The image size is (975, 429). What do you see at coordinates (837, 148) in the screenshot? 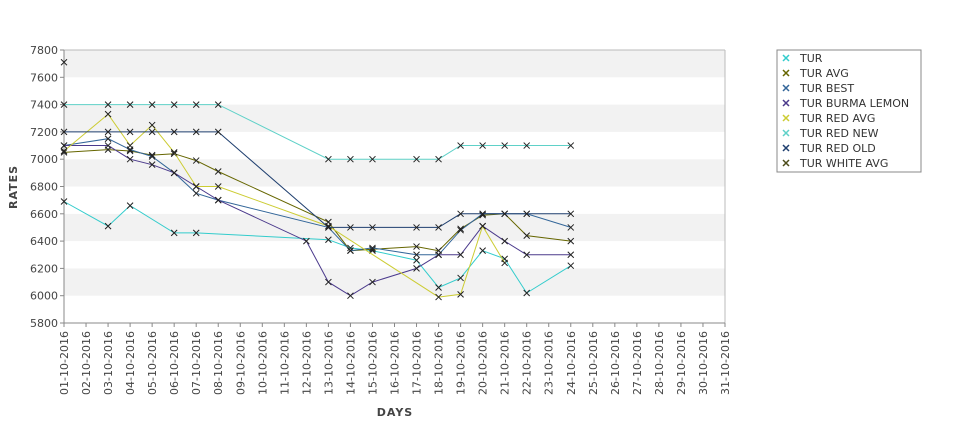
I see `legend-label: TUR RED OLD` at bounding box center [837, 148].